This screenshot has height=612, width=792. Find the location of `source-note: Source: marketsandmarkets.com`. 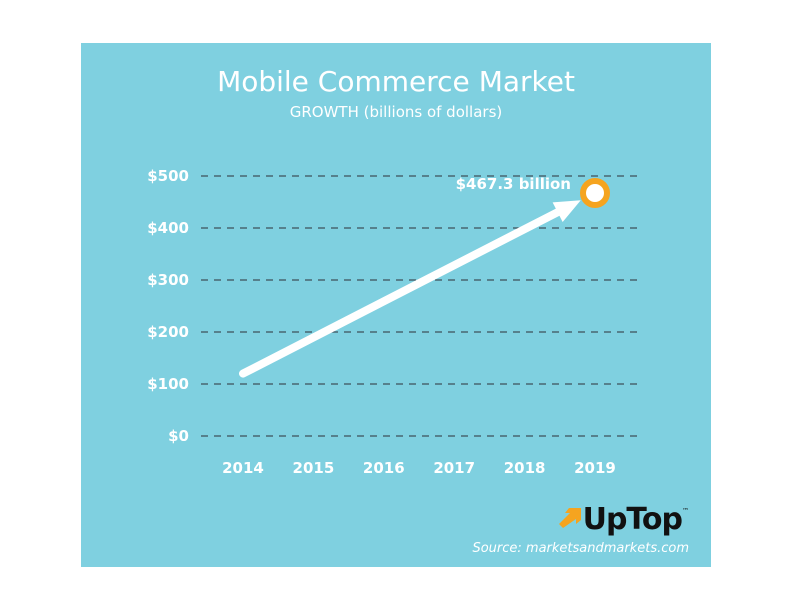

source-note: Source: marketsandmarkets.com is located at coordinates (580, 548).